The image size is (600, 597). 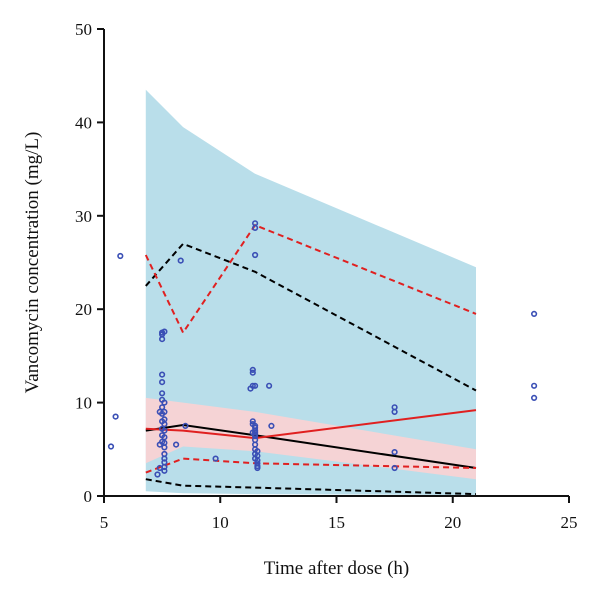 What do you see at coordinates (88, 496) in the screenshot?
I see `y-tick-label: 0` at bounding box center [88, 496].